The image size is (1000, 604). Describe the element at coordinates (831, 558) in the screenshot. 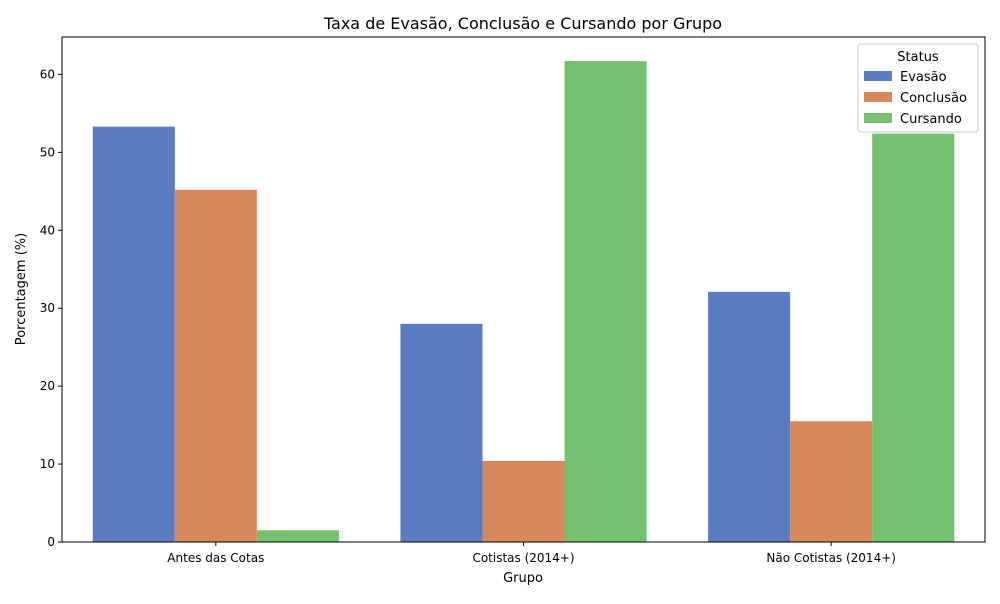

I see `x-tick-label-3: Não Cotistas (2014+)` at that location.